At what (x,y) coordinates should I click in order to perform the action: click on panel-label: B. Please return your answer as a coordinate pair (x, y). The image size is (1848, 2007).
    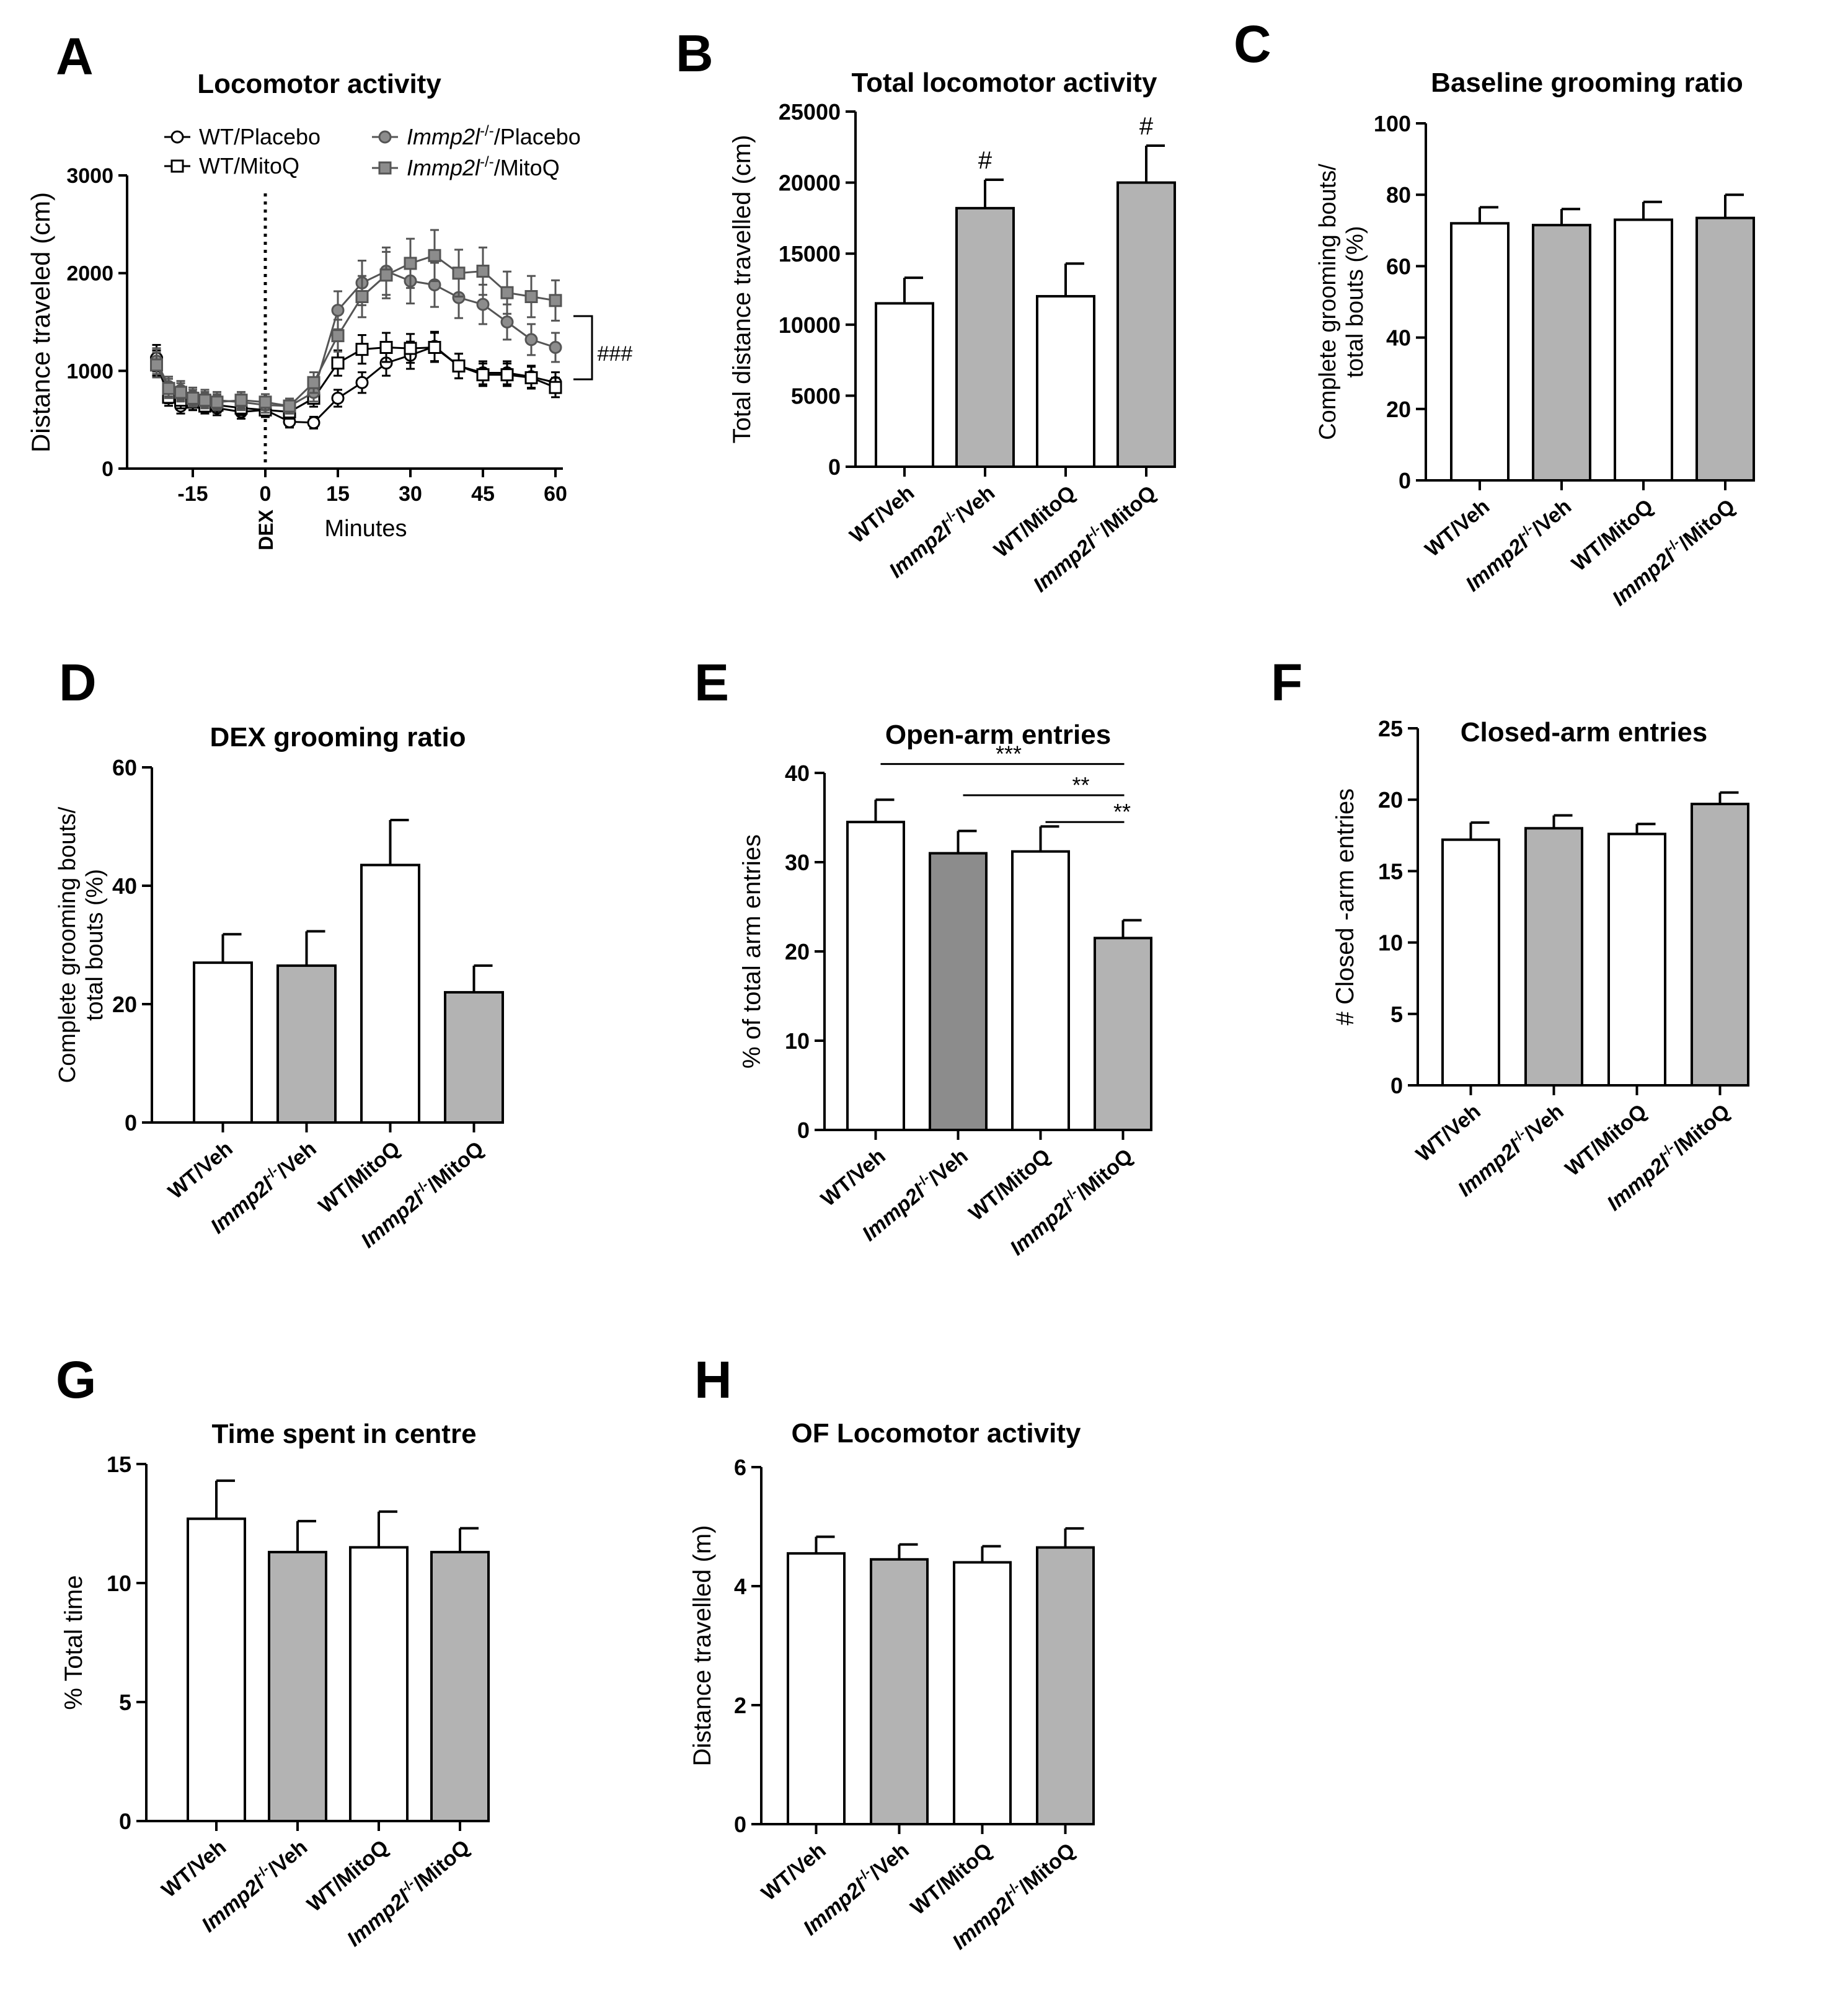
    Looking at the image, I should click on (695, 53).